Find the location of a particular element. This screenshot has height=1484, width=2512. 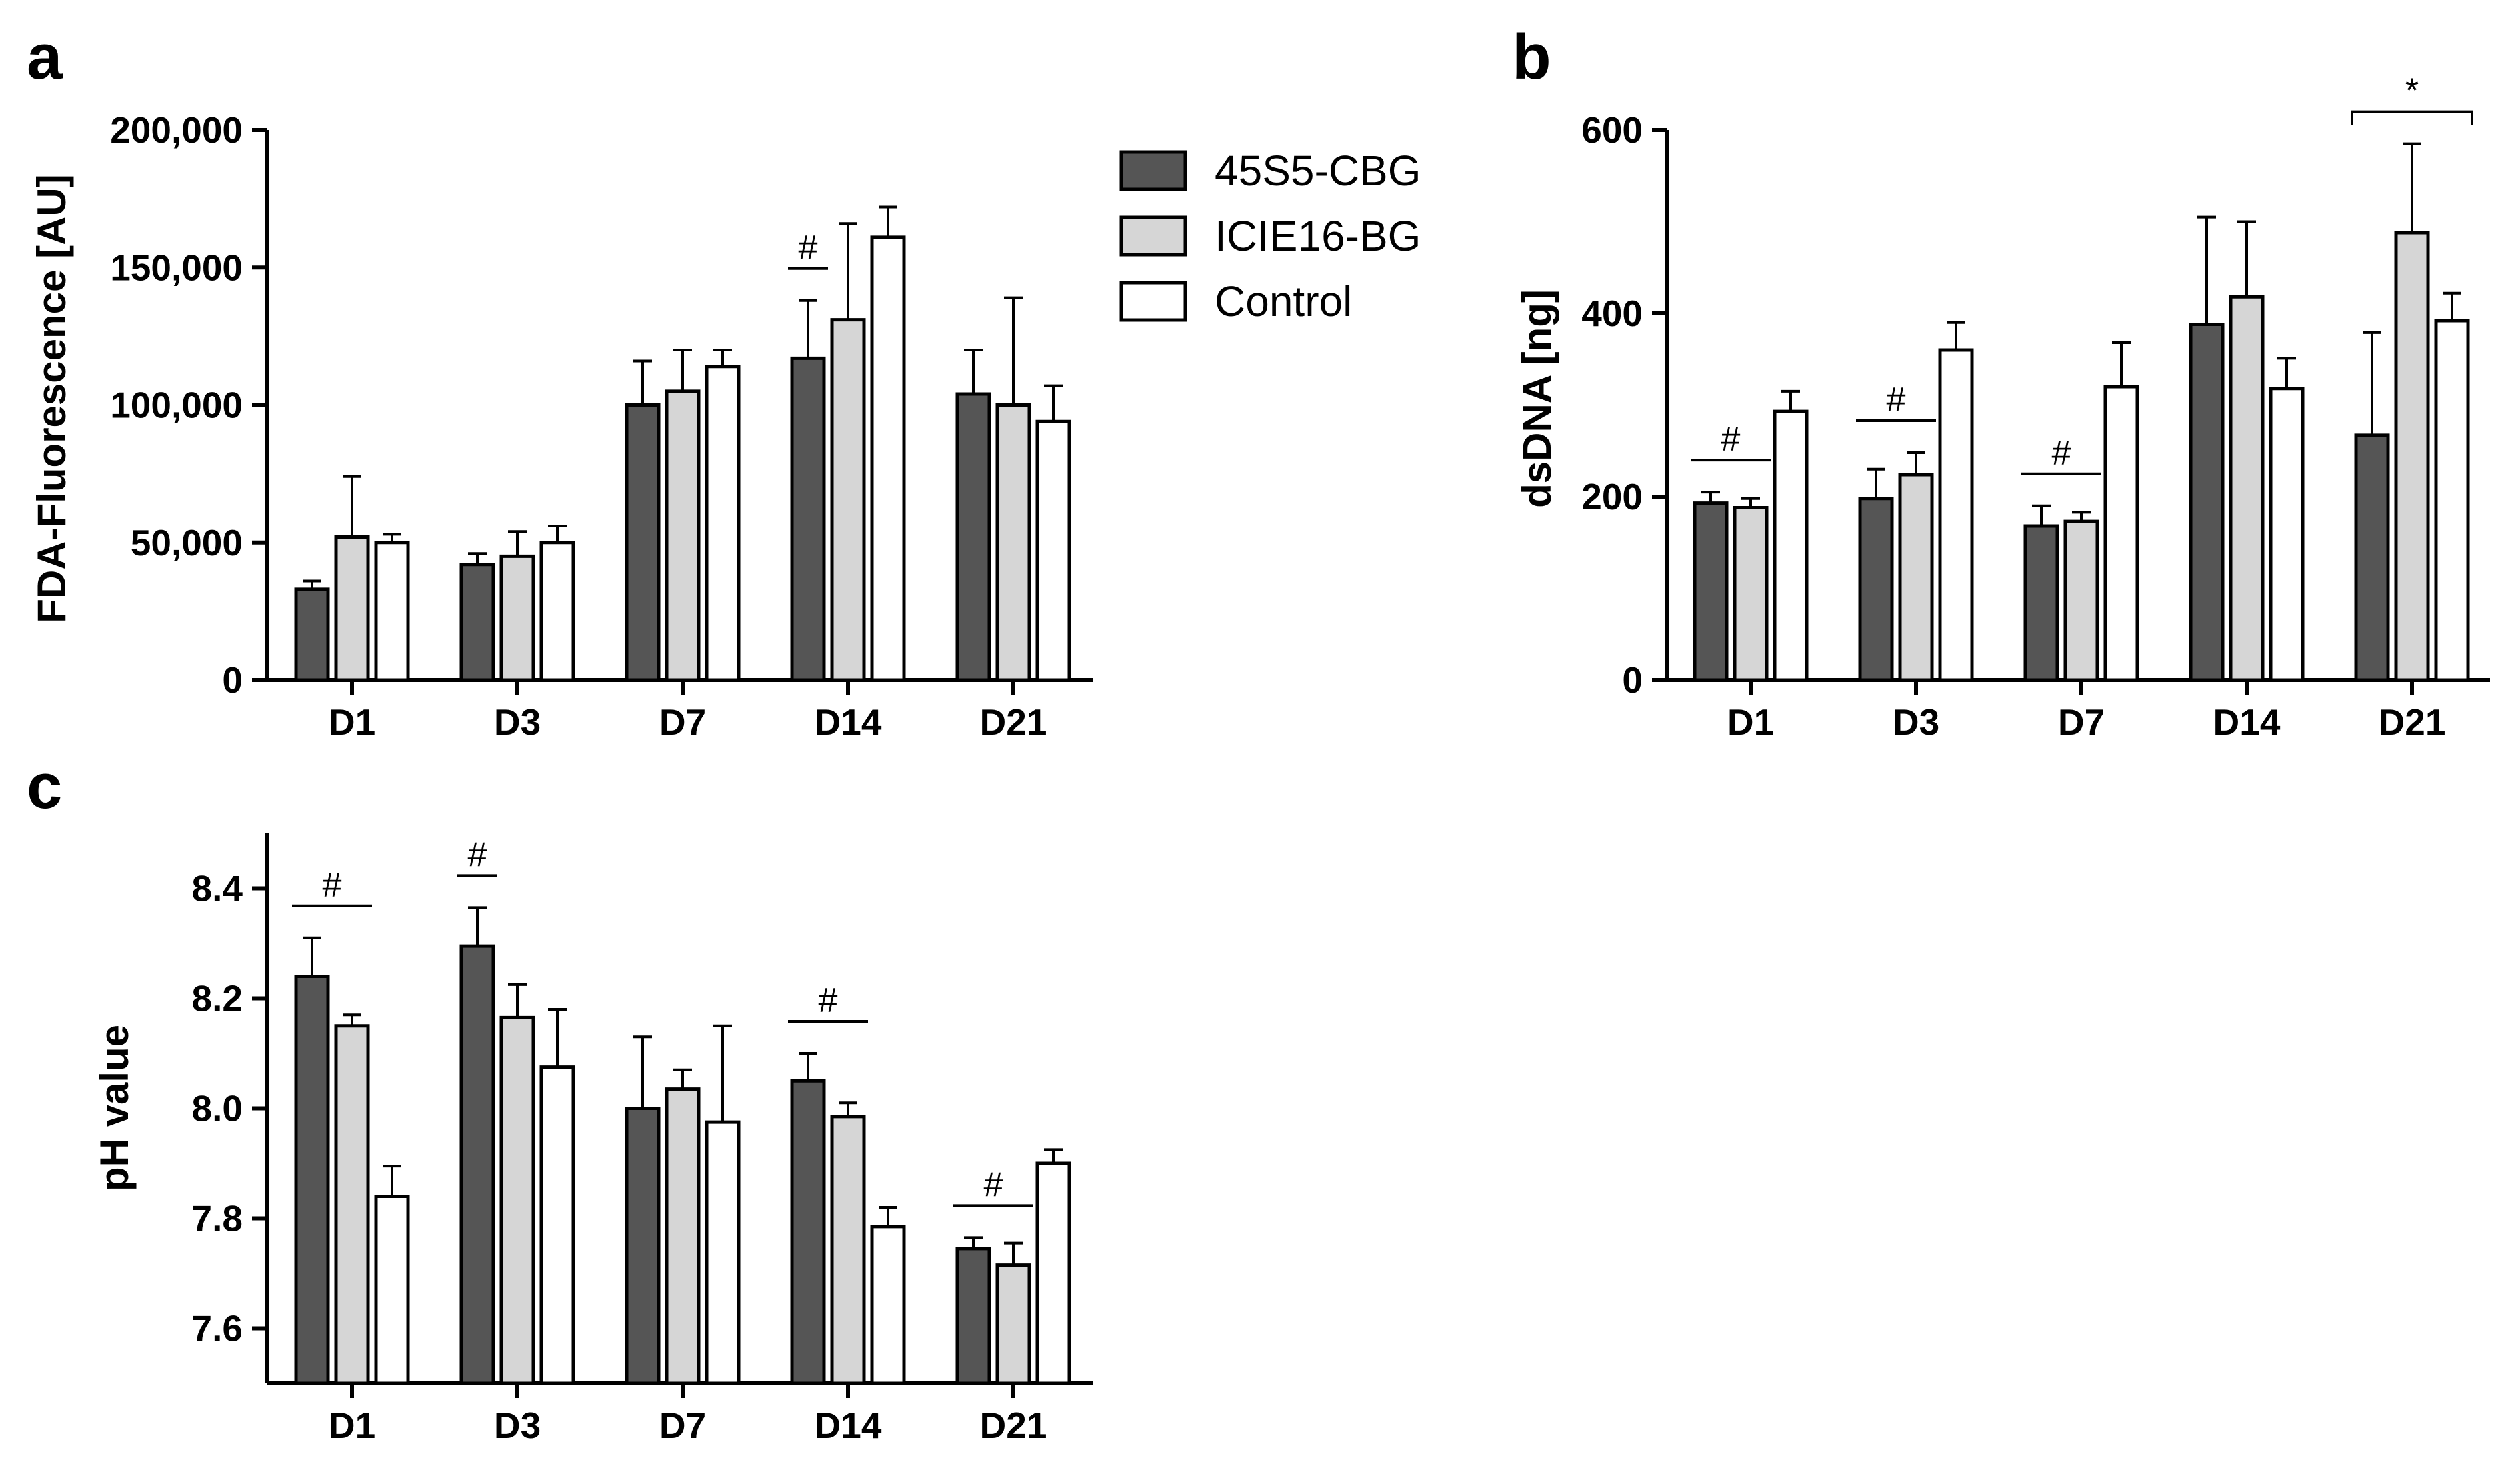

panel-label: b is located at coordinates (1531, 57).